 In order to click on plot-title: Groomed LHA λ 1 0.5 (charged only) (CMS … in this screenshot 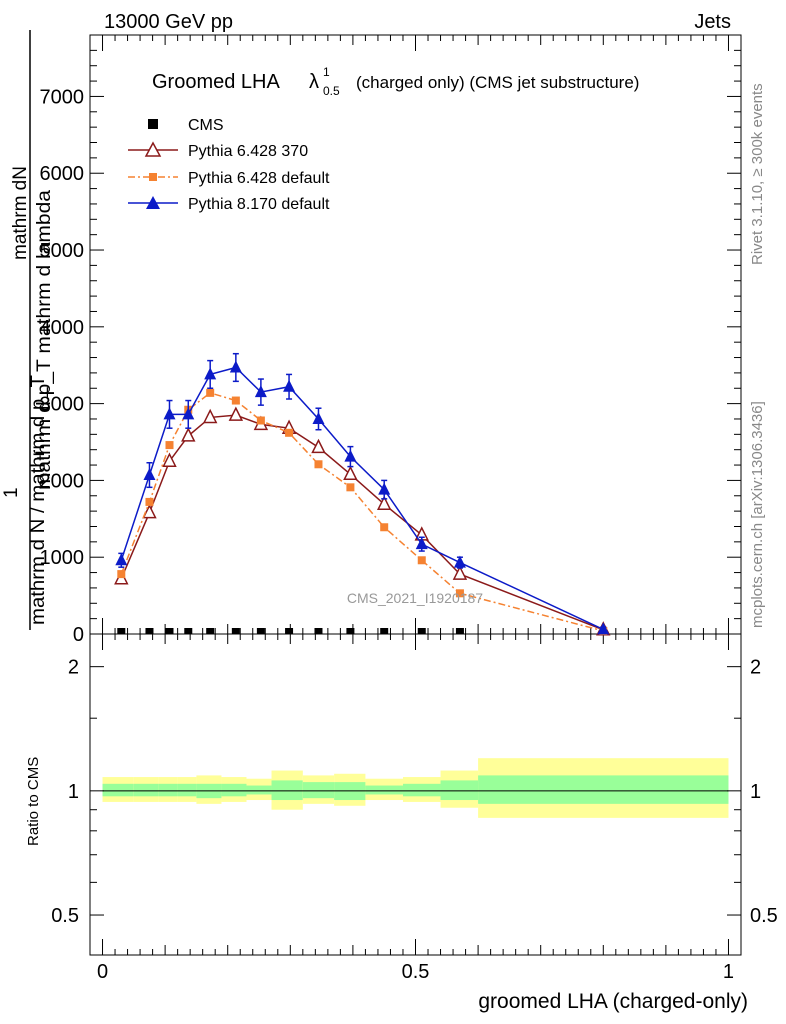, I will do `click(395, 81)`.